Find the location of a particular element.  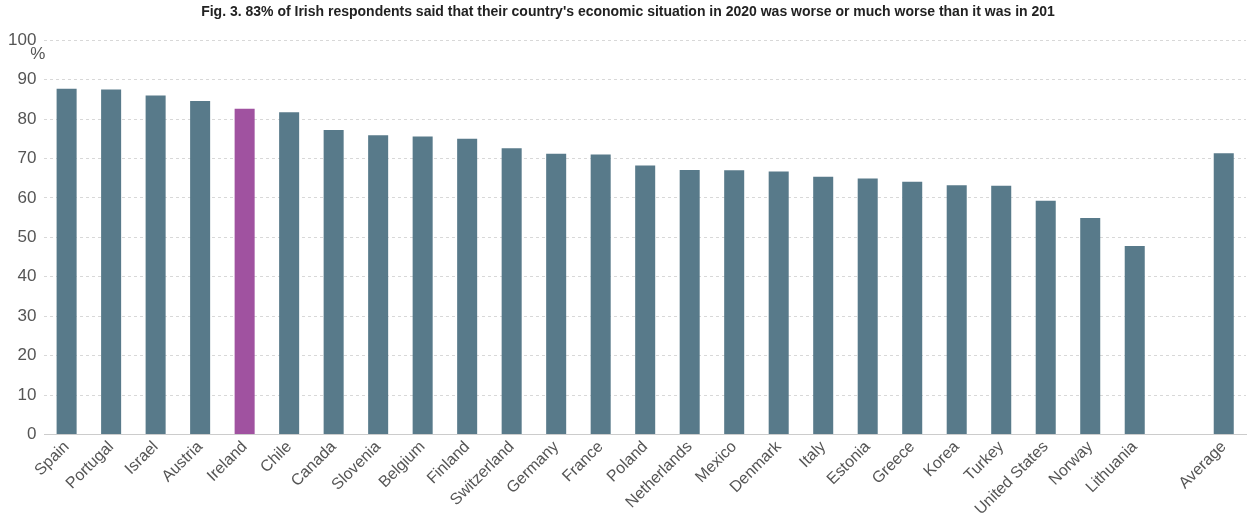

y-tick-label: 40 is located at coordinates (27, 276).